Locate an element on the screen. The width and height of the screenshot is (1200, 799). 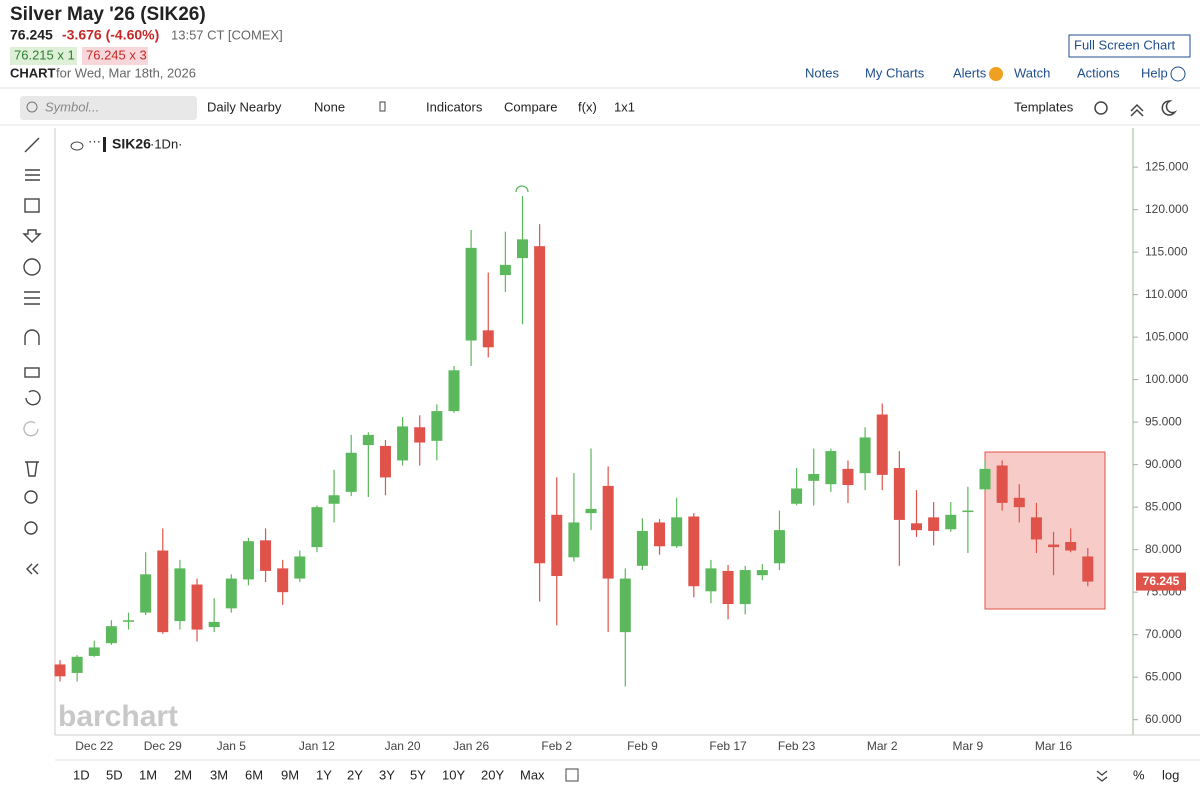
tool-hide is located at coordinates (32, 569).